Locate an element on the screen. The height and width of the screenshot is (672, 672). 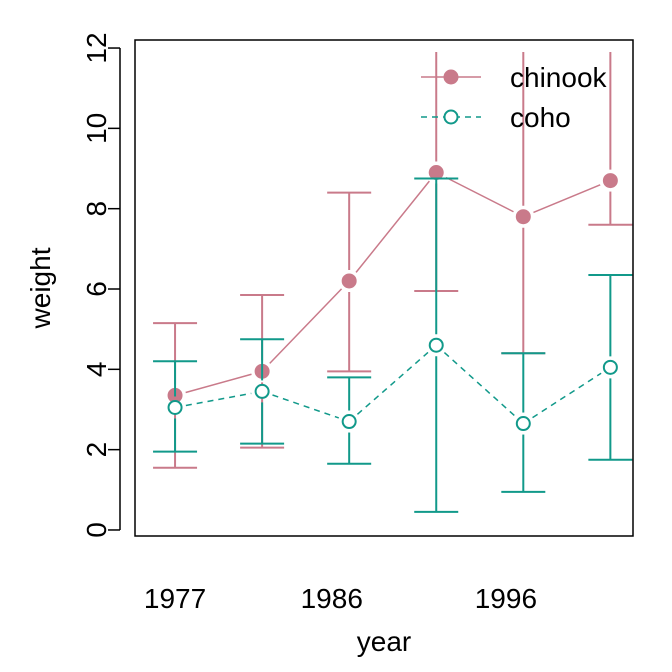
legend-label-coho: coho is located at coordinates (540, 117).